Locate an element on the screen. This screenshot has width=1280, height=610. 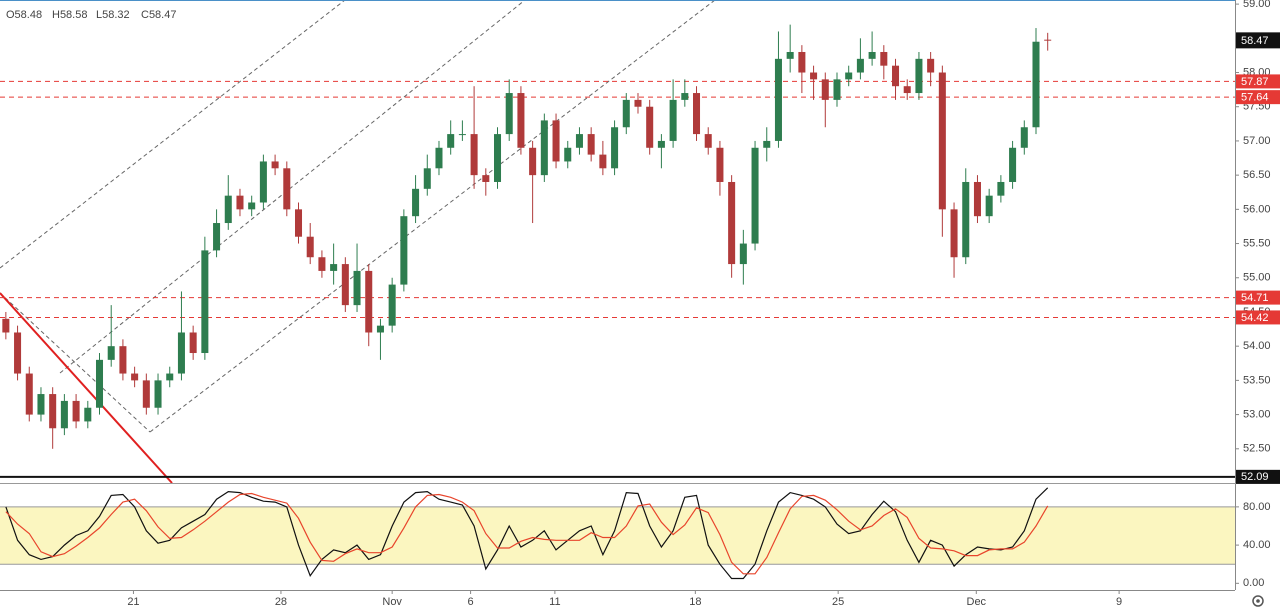
y-tick-label: 53.50 is located at coordinates (1257, 380).